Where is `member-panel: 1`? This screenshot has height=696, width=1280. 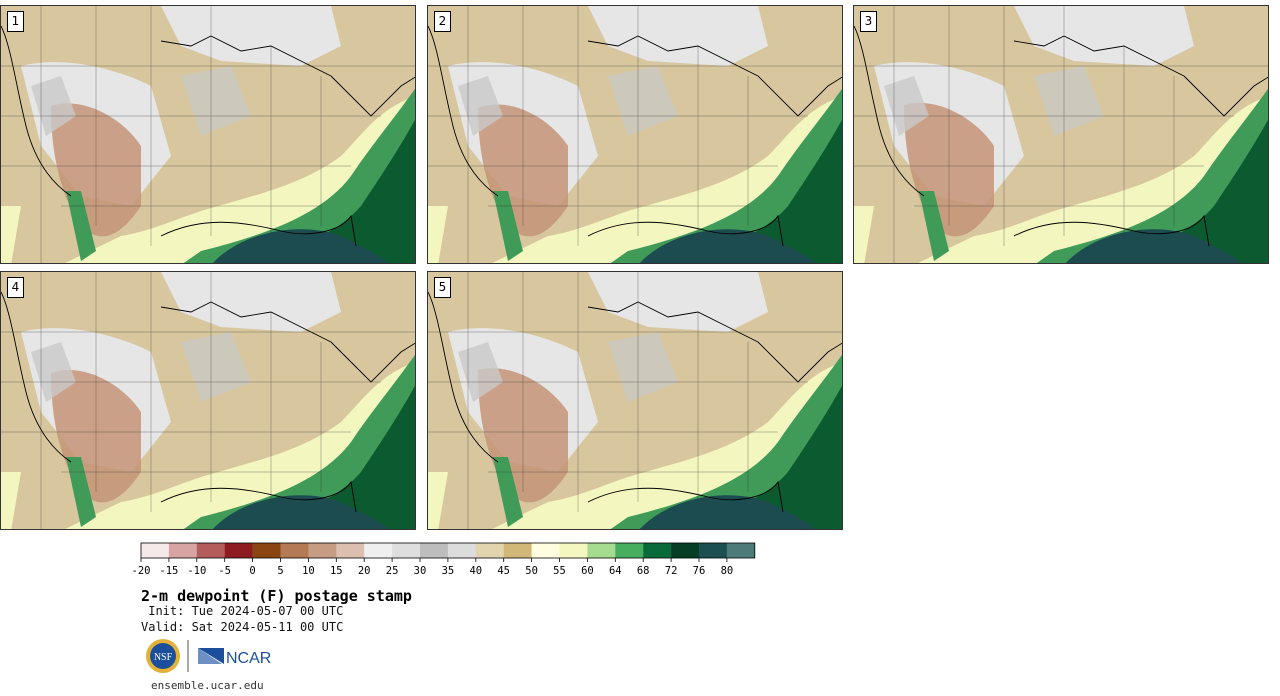 member-panel: 1 is located at coordinates (208, 134).